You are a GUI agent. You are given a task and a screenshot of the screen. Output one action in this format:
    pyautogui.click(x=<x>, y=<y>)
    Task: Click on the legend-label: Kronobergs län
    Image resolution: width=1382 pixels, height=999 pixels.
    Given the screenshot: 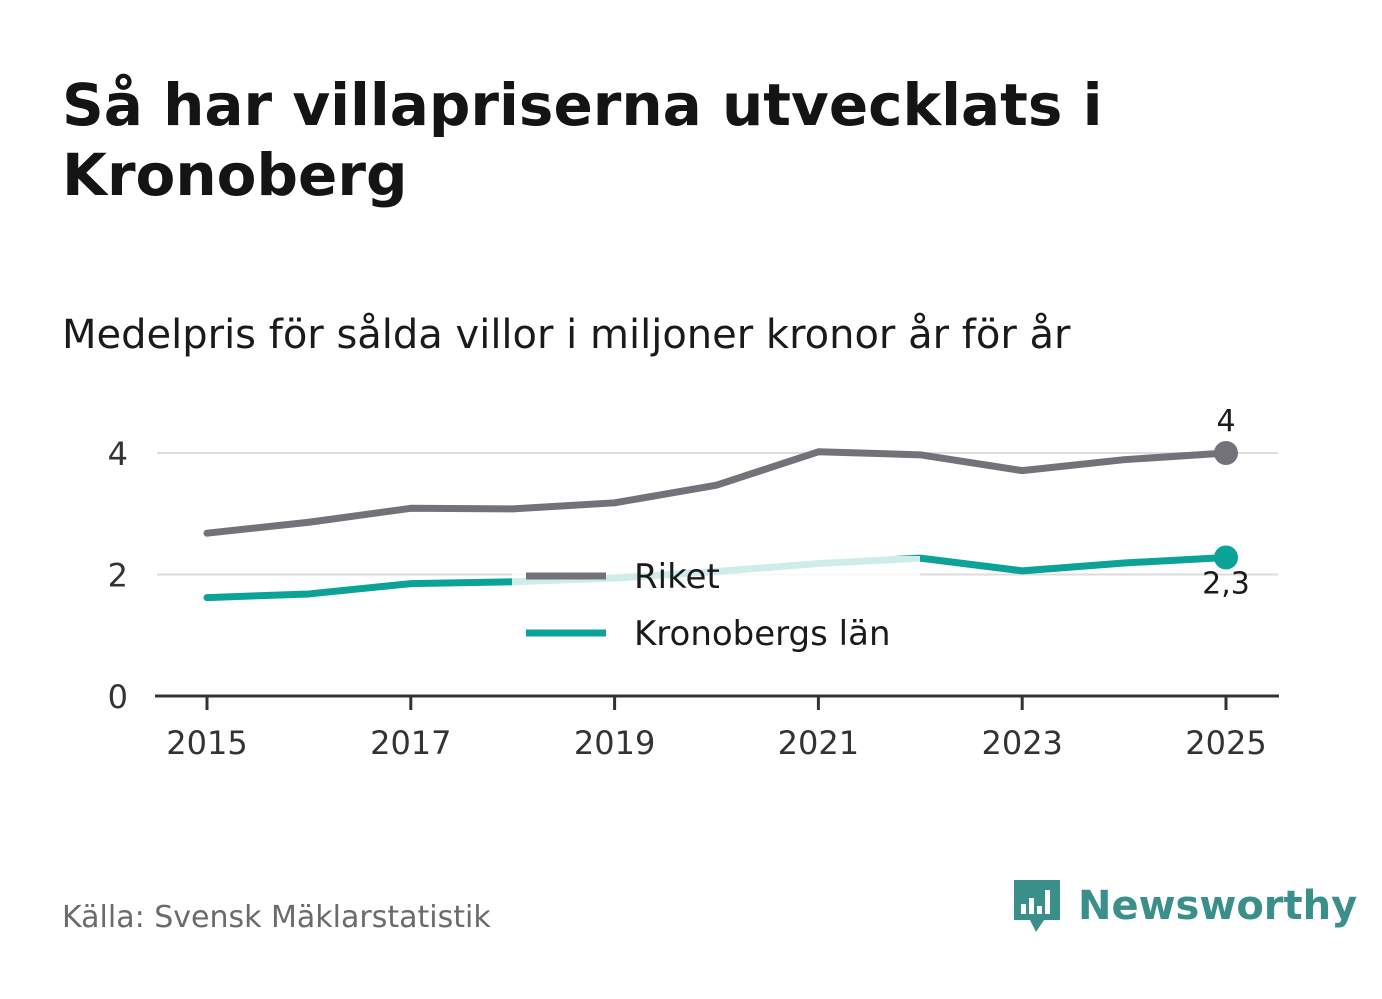 What is the action you would take?
    pyautogui.click(x=762, y=634)
    